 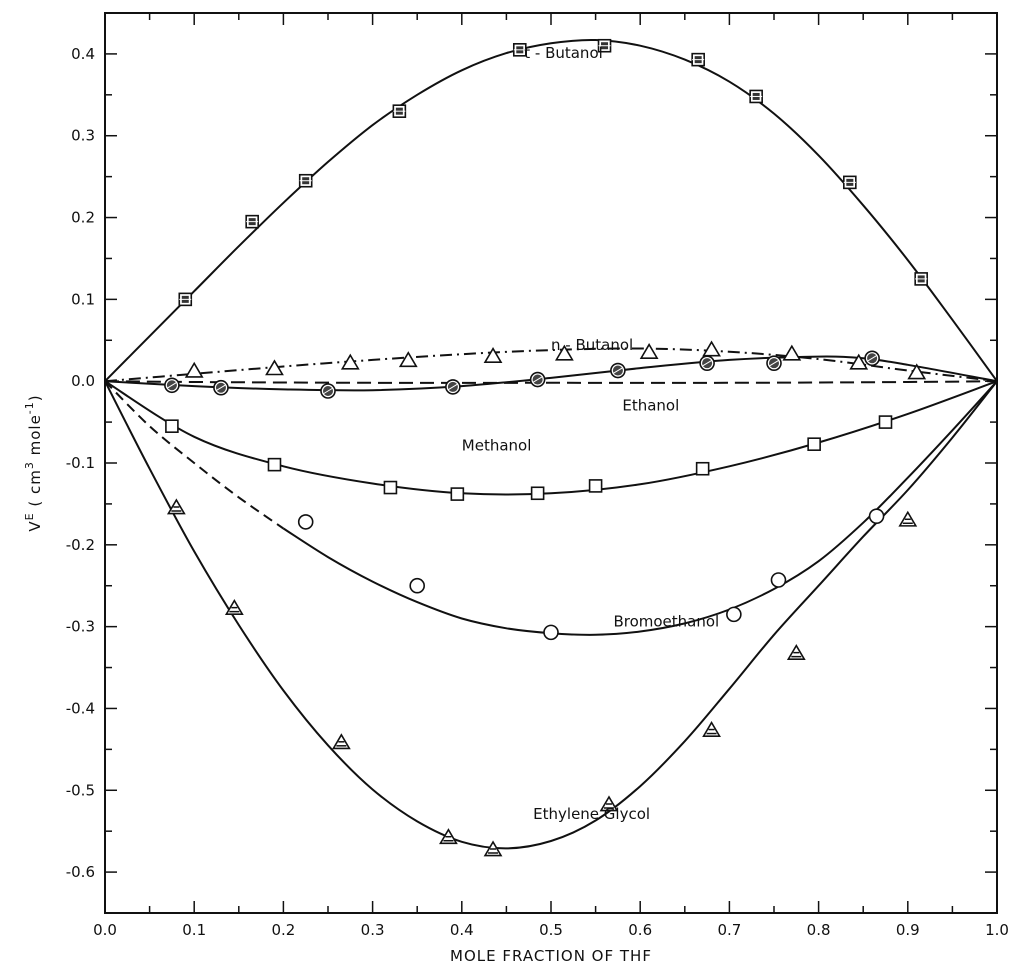 What do you see at coordinates (83, 54) in the screenshot?
I see `y-tick-label: 0.4` at bounding box center [83, 54].